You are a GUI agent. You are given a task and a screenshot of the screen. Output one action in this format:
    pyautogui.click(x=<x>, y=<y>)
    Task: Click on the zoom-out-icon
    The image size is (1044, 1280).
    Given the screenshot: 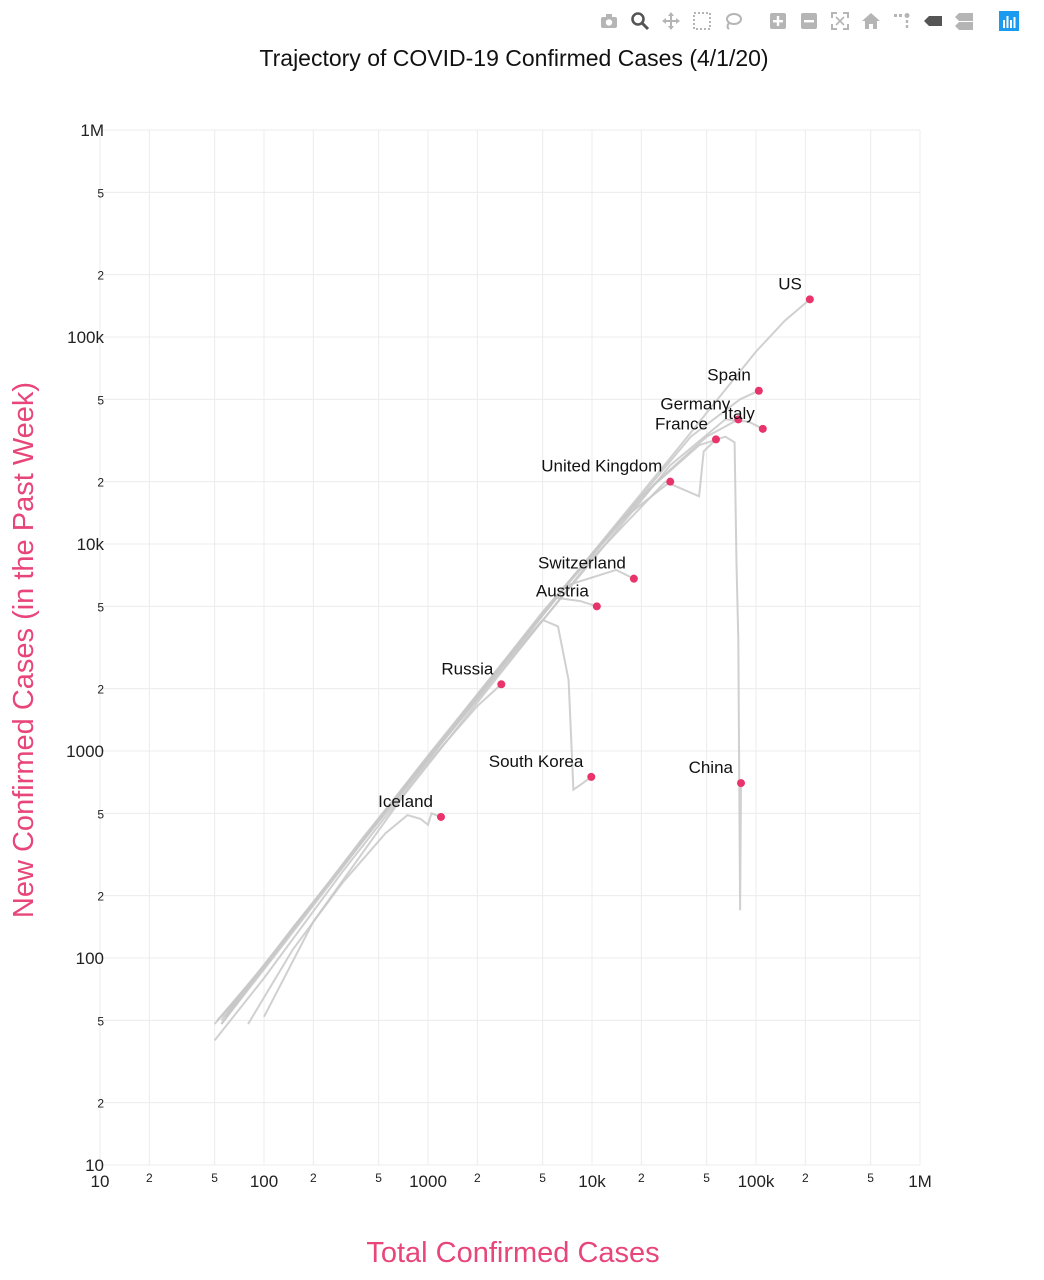 What is the action you would take?
    pyautogui.click(x=809, y=21)
    